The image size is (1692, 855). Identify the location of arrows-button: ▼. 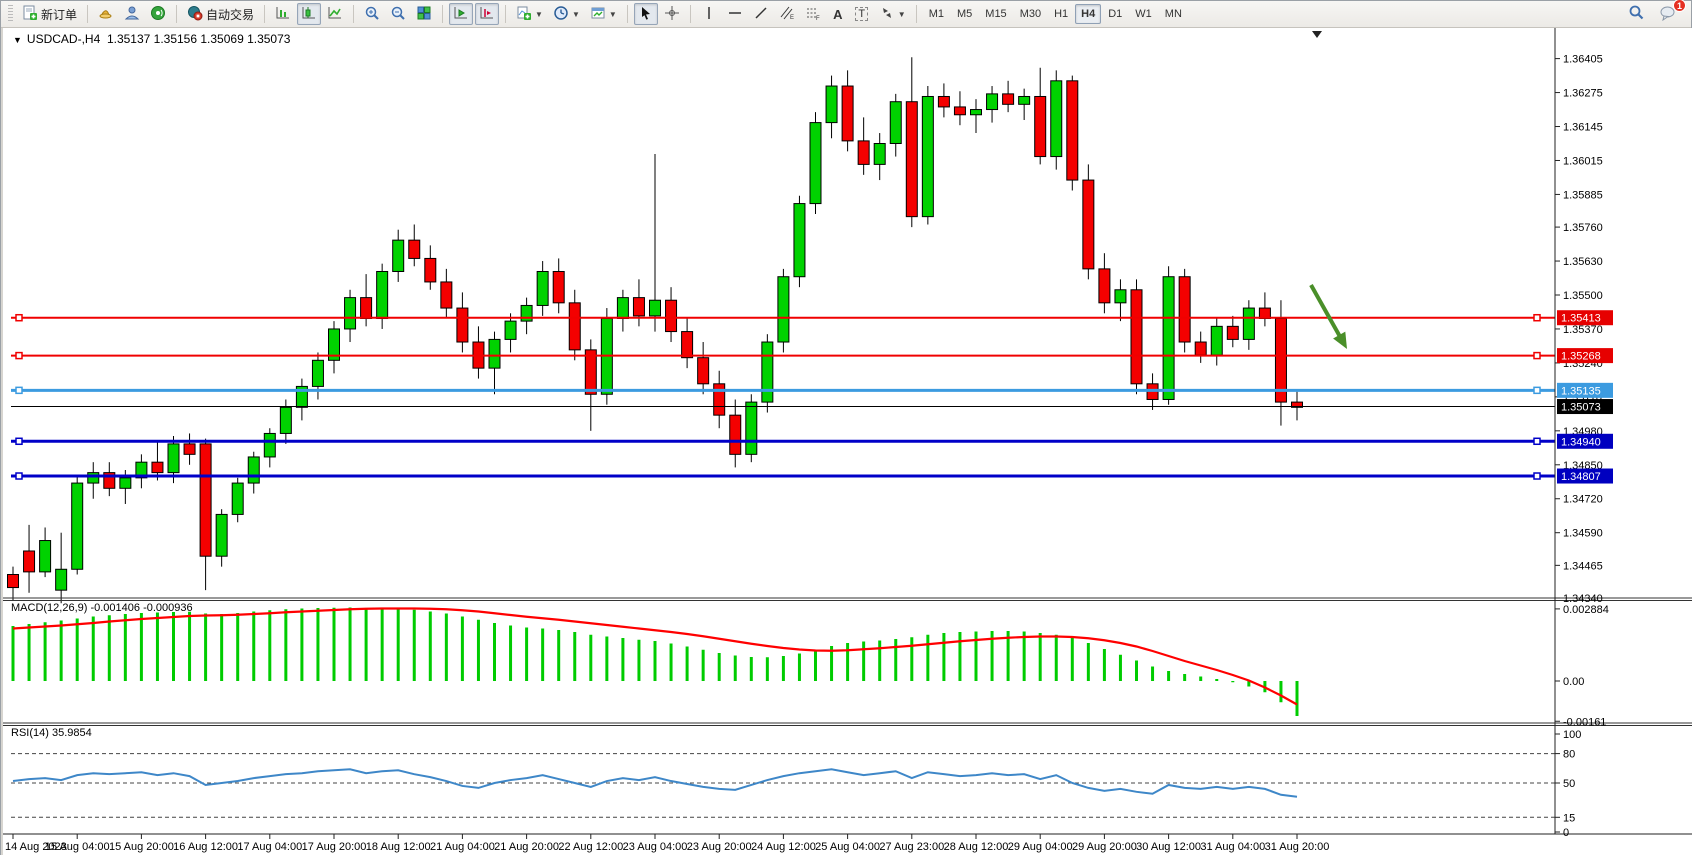
(892, 14).